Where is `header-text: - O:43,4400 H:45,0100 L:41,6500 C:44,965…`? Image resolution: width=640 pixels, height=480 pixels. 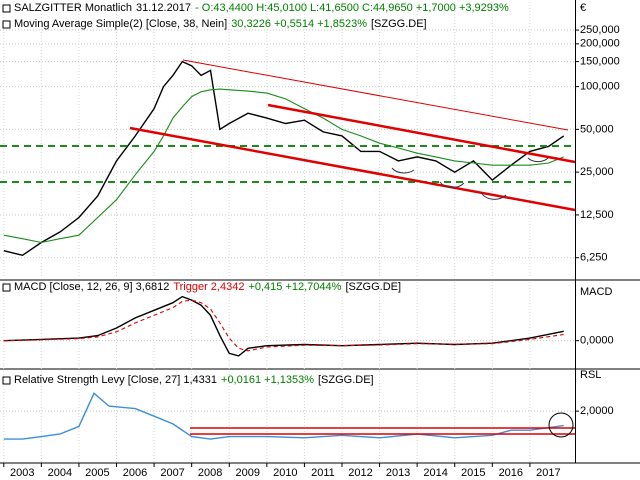 header-text: - O:43,4400 H:45,0100 L:41,6500 C:44,965… is located at coordinates (352, 8).